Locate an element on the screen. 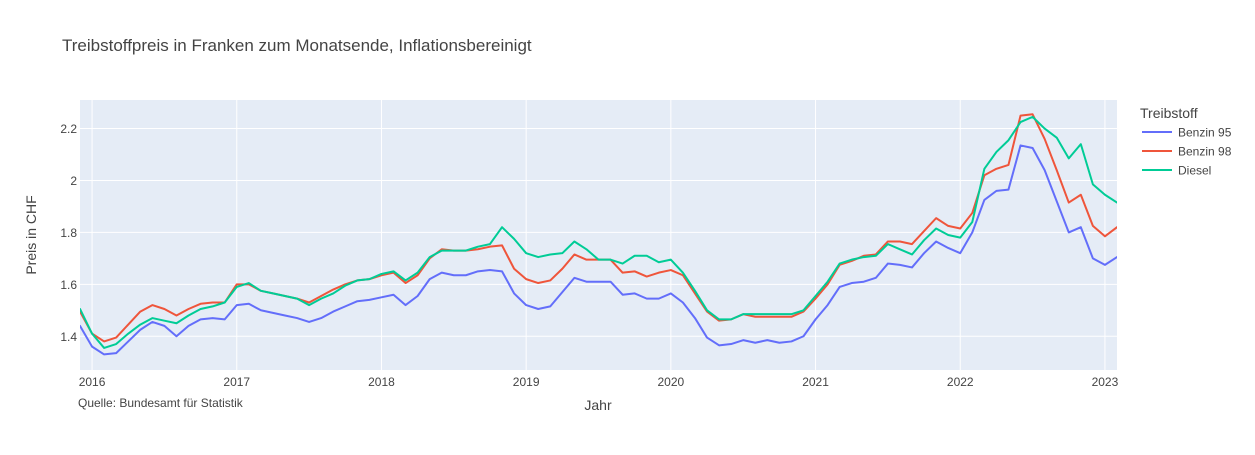  legend-item-benzin-98: Benzin 98 is located at coordinates (1187, 152).